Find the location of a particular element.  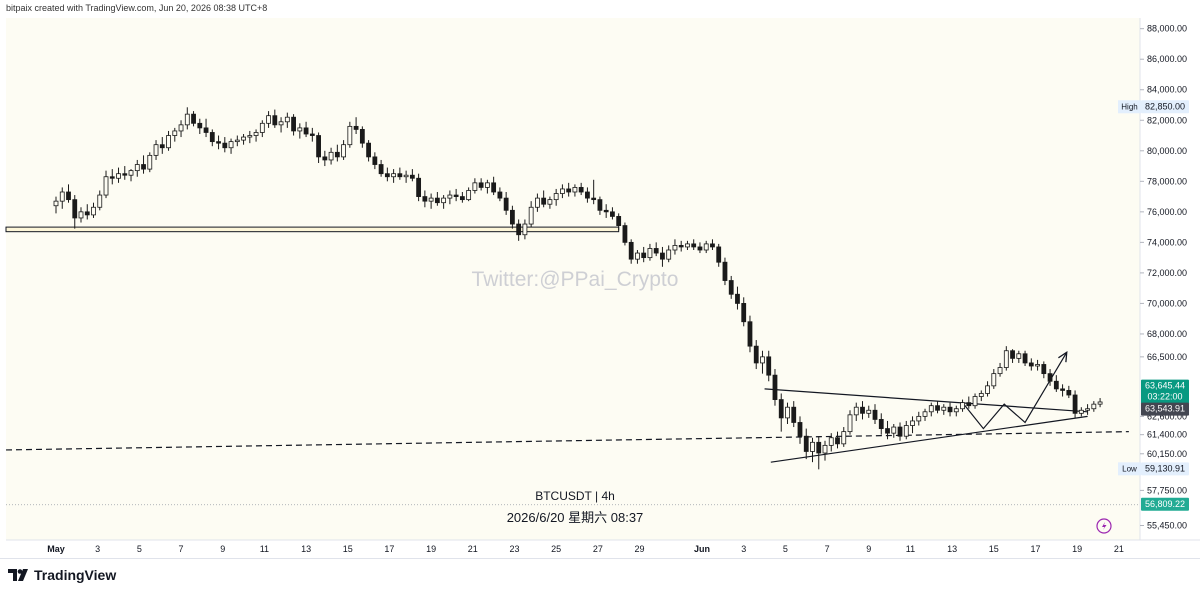

low-price-tag-bg is located at coordinates (1165, 469).